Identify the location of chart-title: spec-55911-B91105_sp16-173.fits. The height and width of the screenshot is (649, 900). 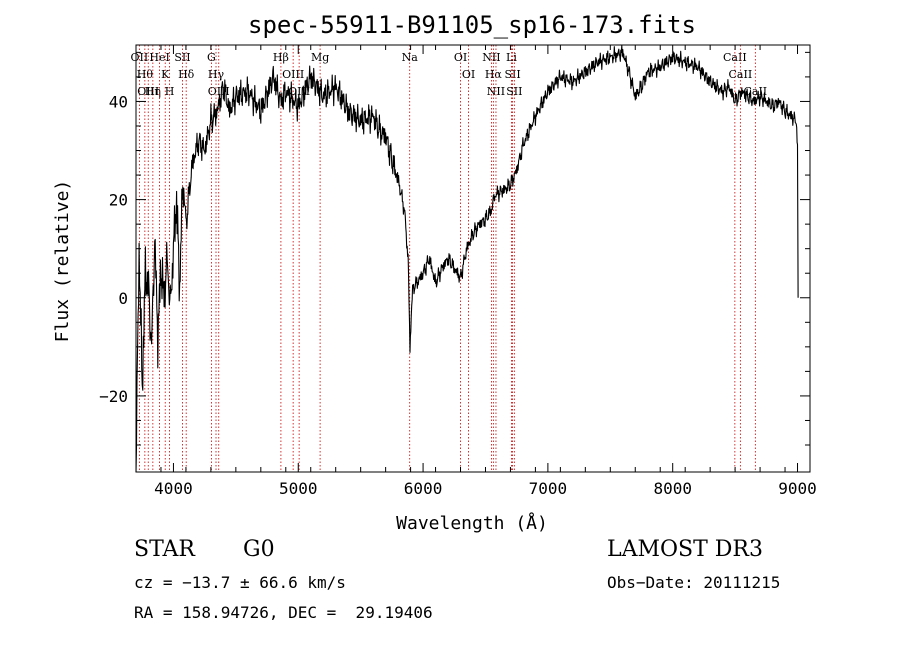
(472, 25).